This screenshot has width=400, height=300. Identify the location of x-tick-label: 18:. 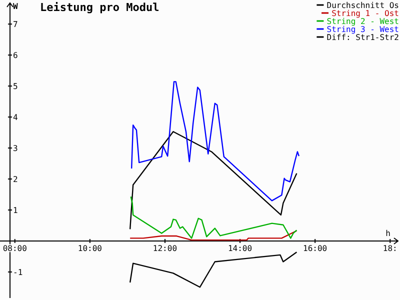
(390, 248).